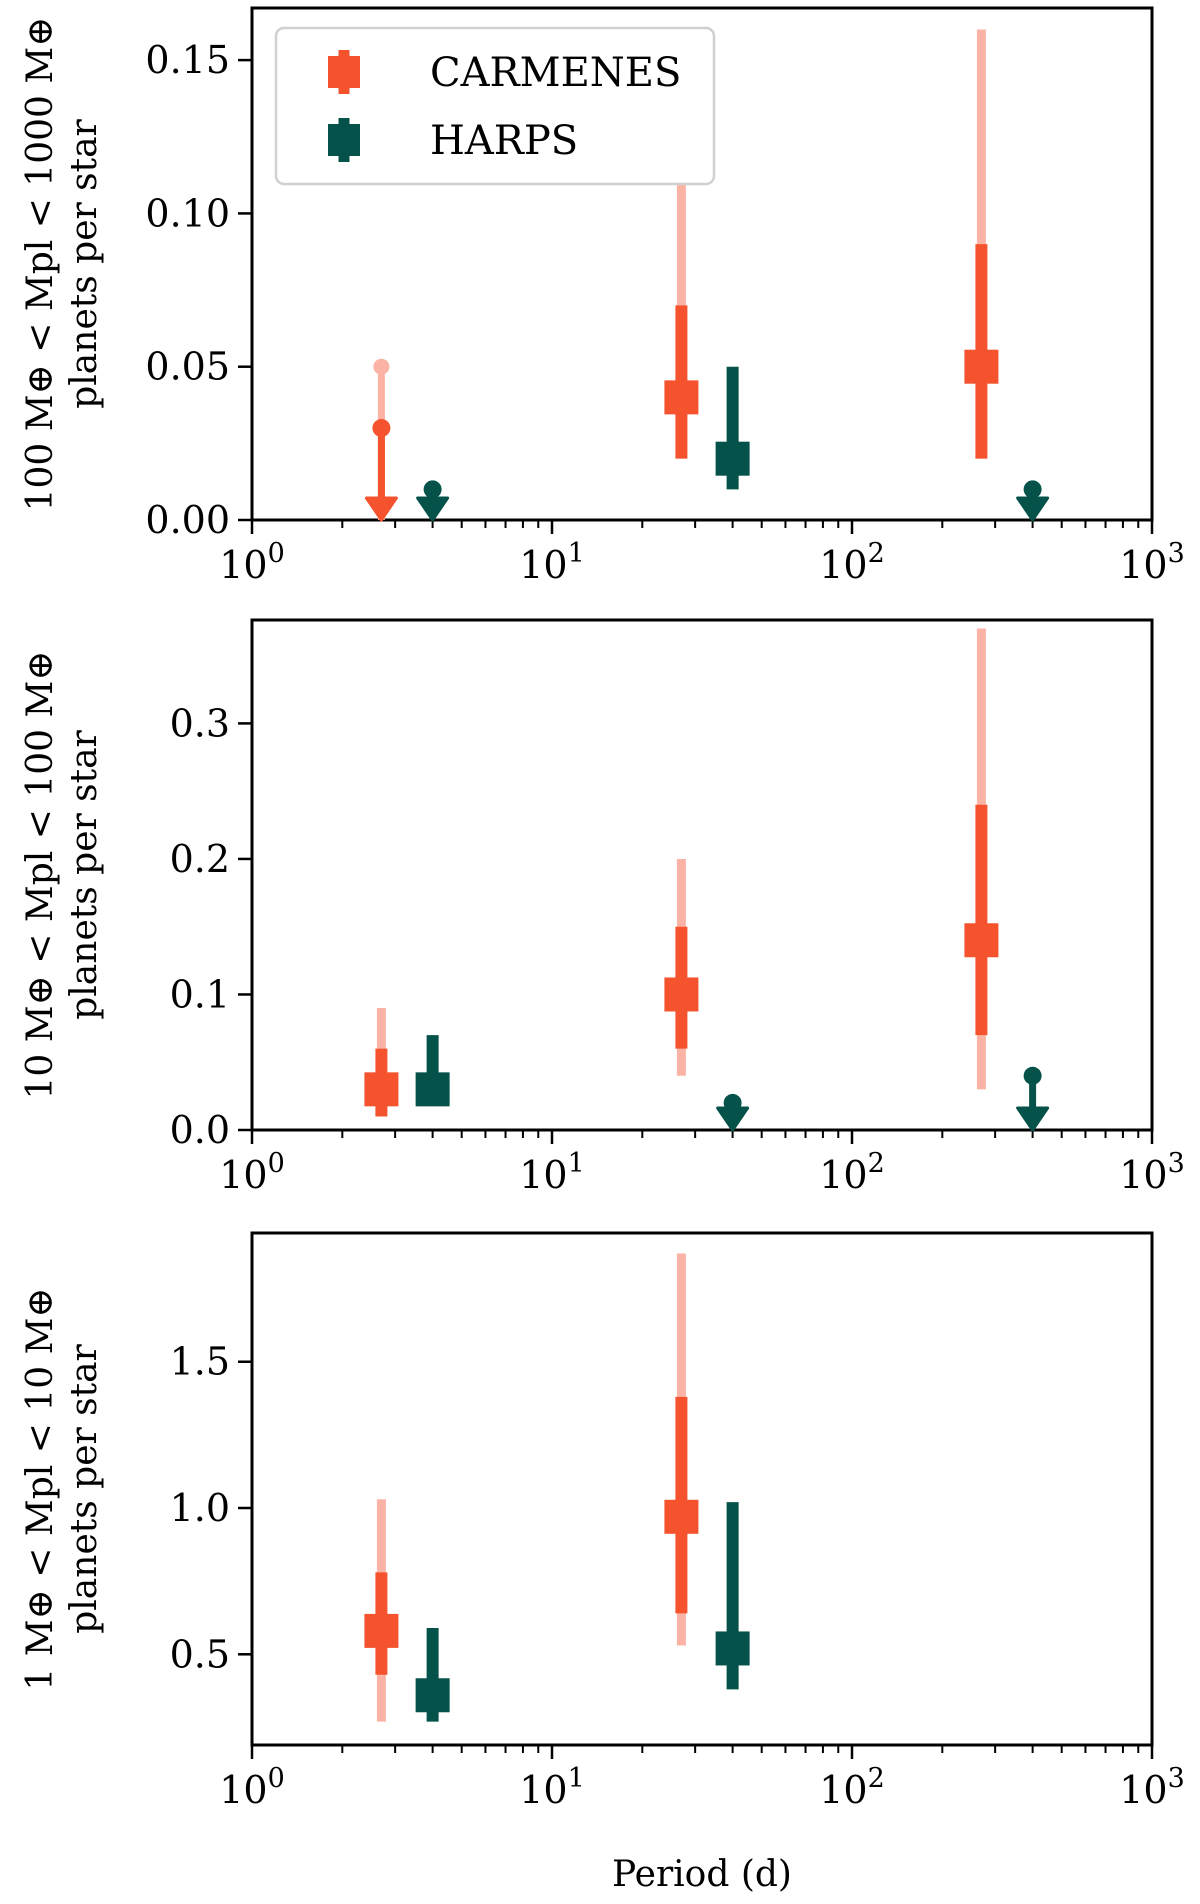 The image size is (1200, 1904). Describe the element at coordinates (40, 875) in the screenshot. I see `panel-2-y-axis-label-line1: 10 M⊕ < Mpl < 100 M⊕` at that location.